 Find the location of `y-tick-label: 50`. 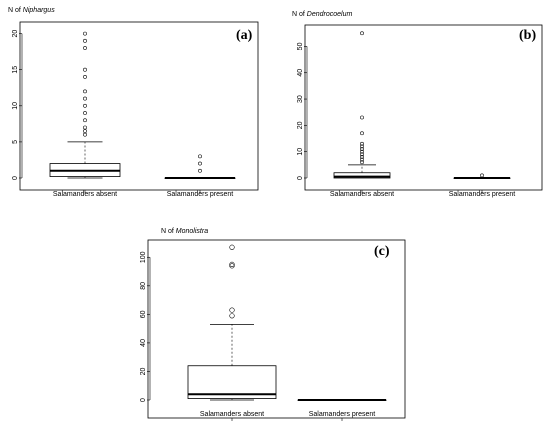

y-tick-label: 50 is located at coordinates (300, 46).